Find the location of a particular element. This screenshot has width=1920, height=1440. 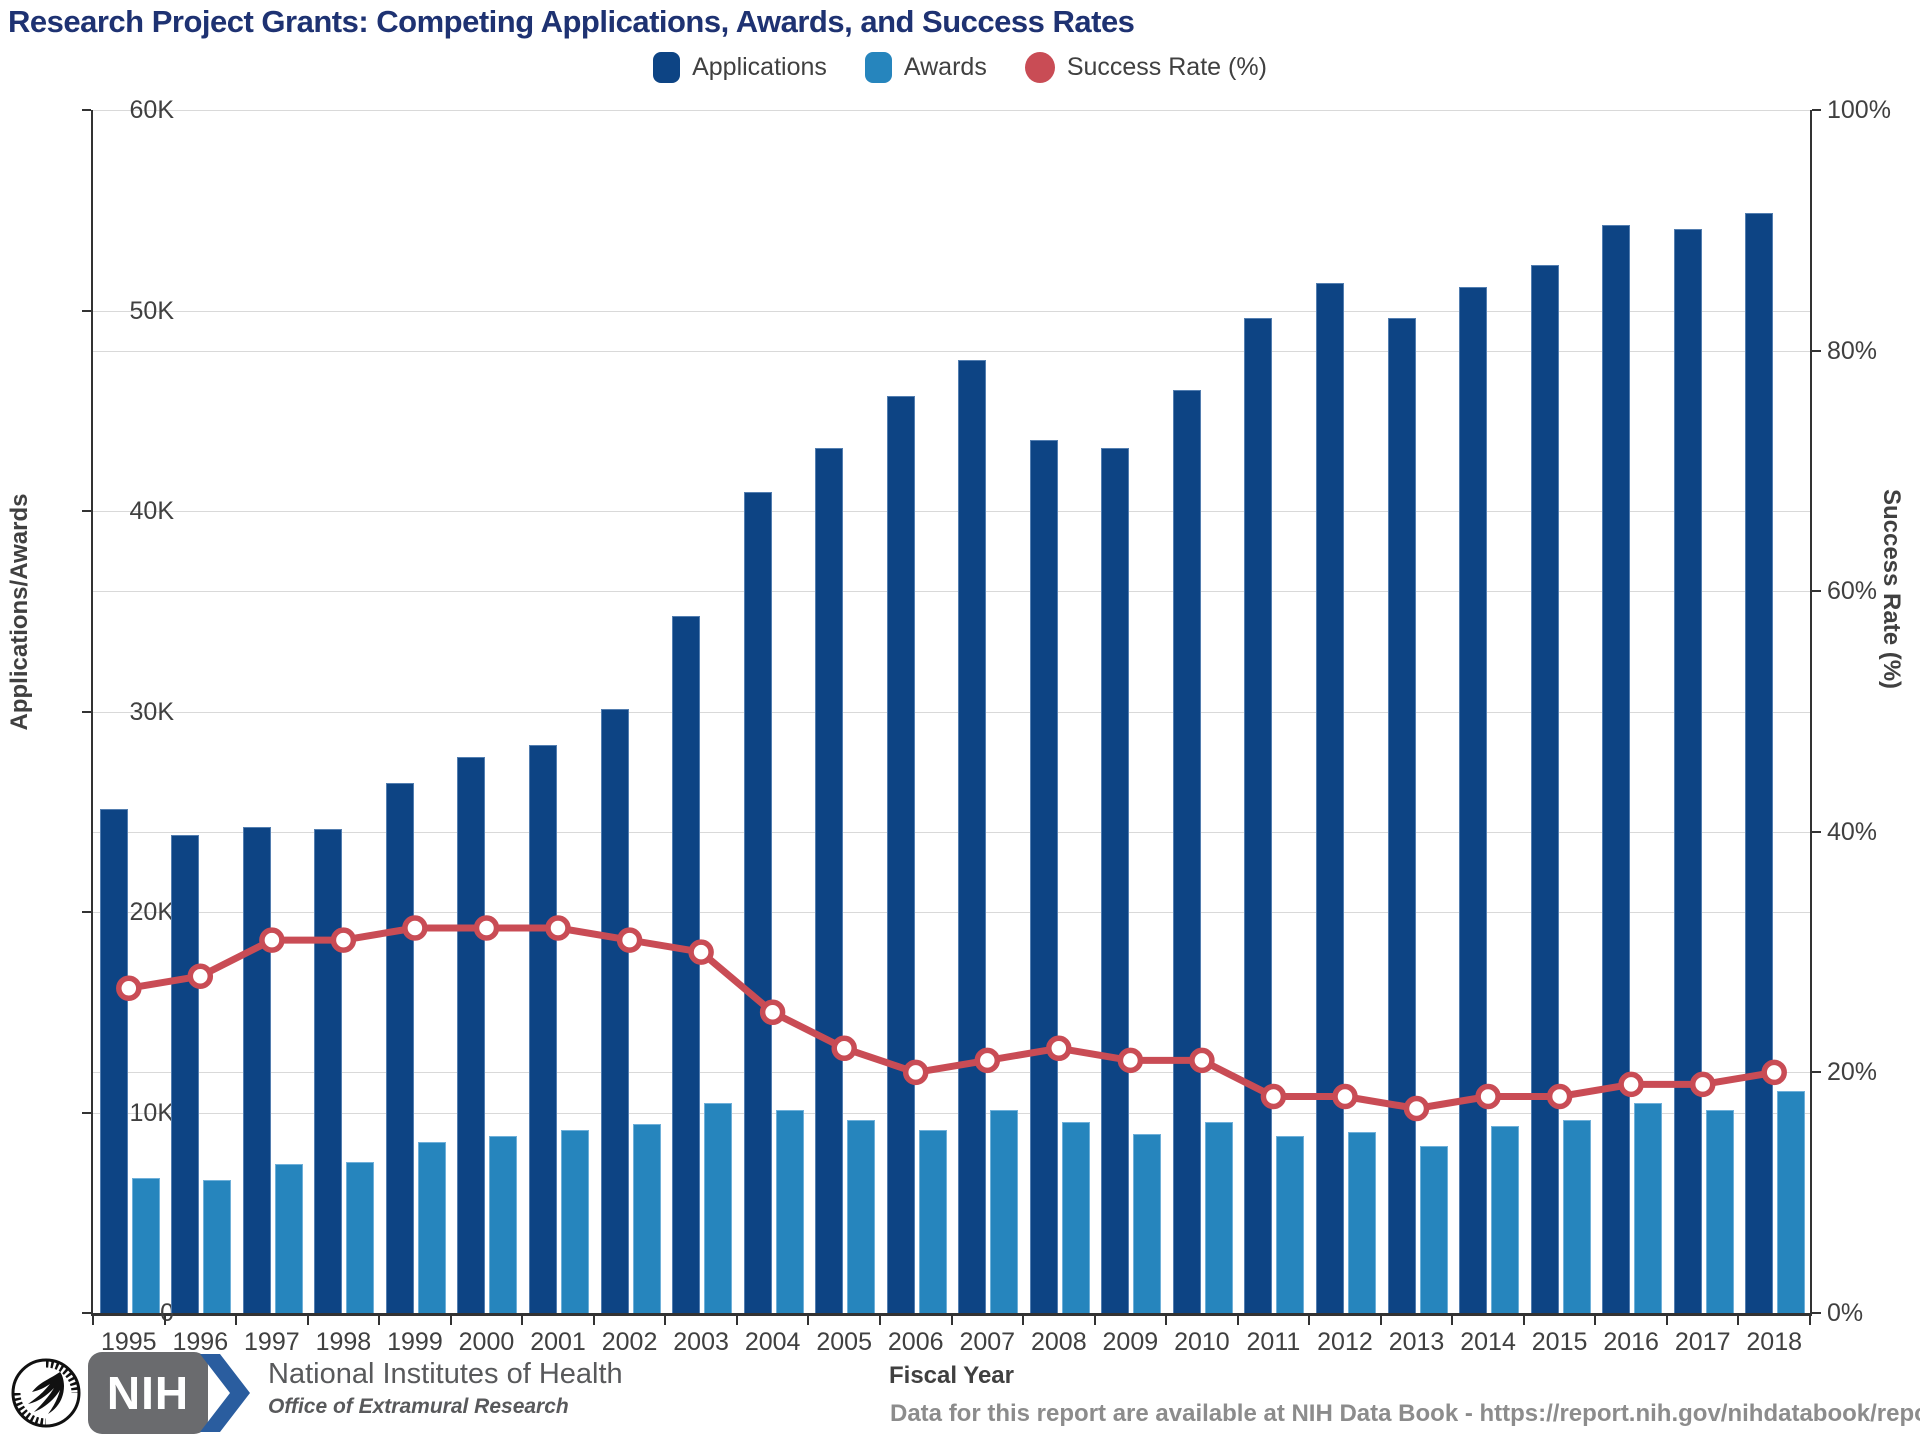

awards-bar-2008 is located at coordinates (1075, 1217).